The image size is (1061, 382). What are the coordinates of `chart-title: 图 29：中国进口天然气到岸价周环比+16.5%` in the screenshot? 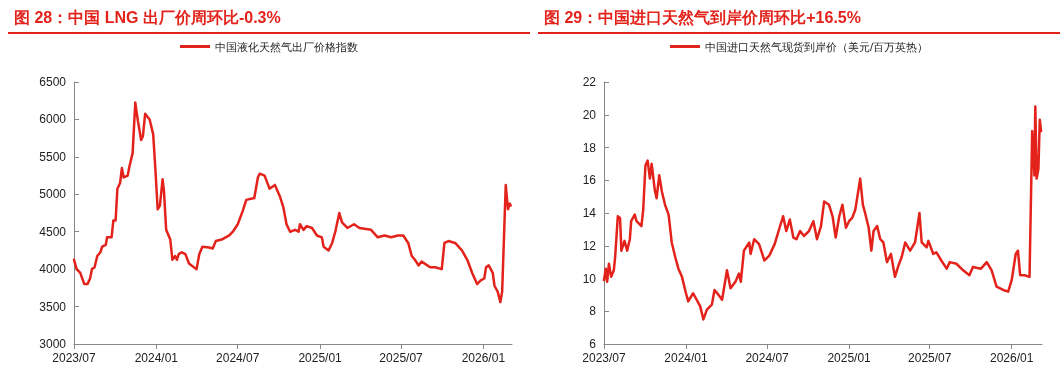 It's located at (799, 21).